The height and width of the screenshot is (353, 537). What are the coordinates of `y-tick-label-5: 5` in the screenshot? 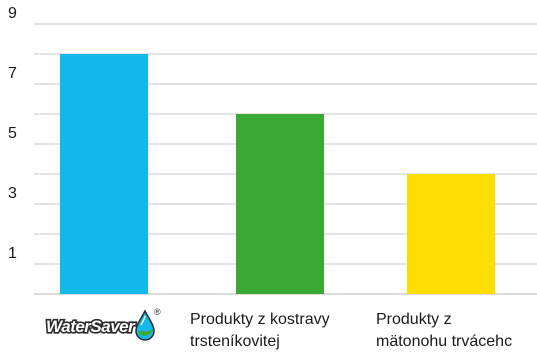 It's located at (12, 133).